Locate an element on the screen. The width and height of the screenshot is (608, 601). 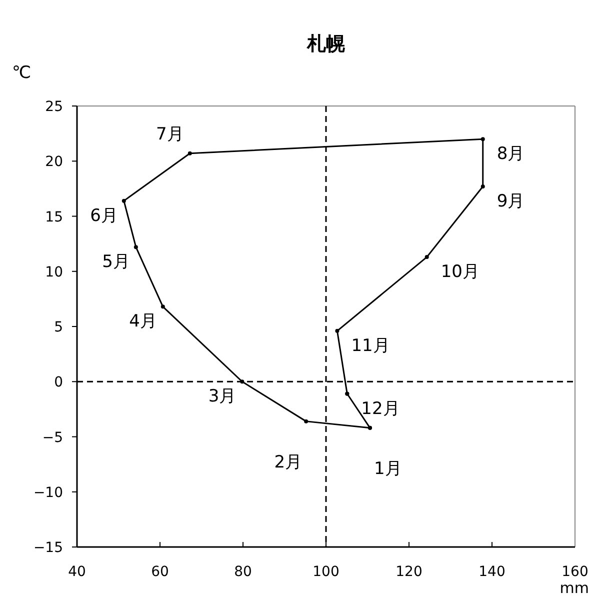
x-tick-label: 140 is located at coordinates (492, 572).